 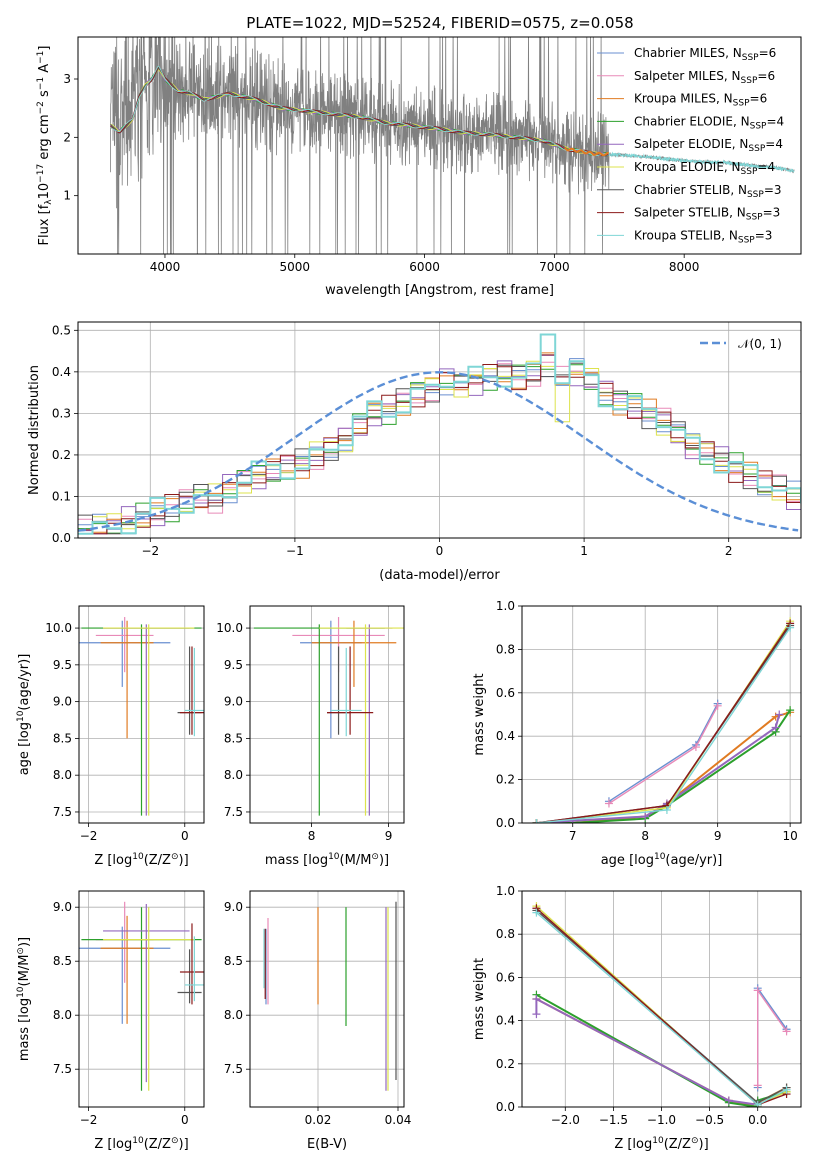 I want to click on spectrum-y-label-part: erg cm, so click(x=44, y=138).